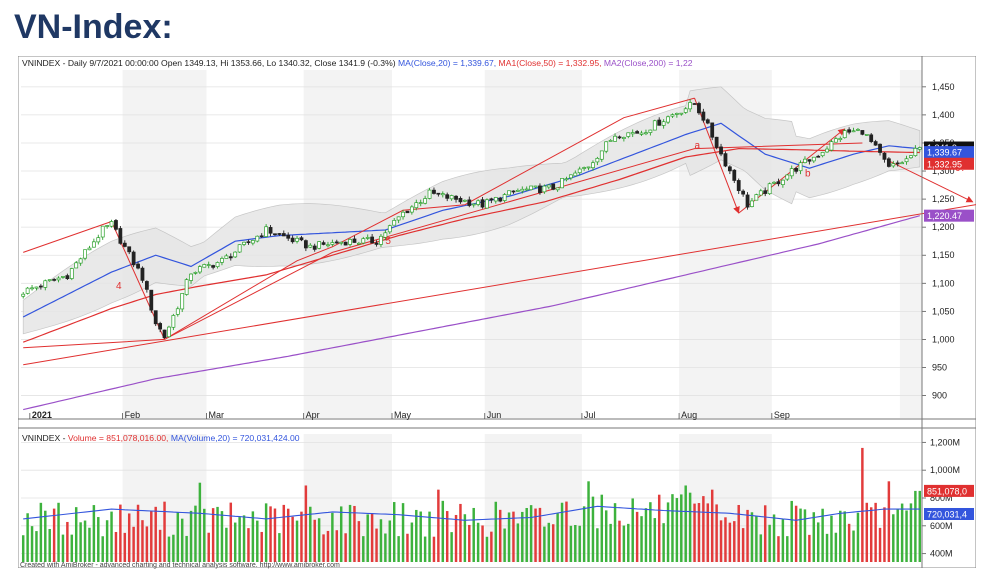 The height and width of the screenshot is (579, 990). What do you see at coordinates (689, 415) in the screenshot?
I see `x-tick-label: Aug` at bounding box center [689, 415].